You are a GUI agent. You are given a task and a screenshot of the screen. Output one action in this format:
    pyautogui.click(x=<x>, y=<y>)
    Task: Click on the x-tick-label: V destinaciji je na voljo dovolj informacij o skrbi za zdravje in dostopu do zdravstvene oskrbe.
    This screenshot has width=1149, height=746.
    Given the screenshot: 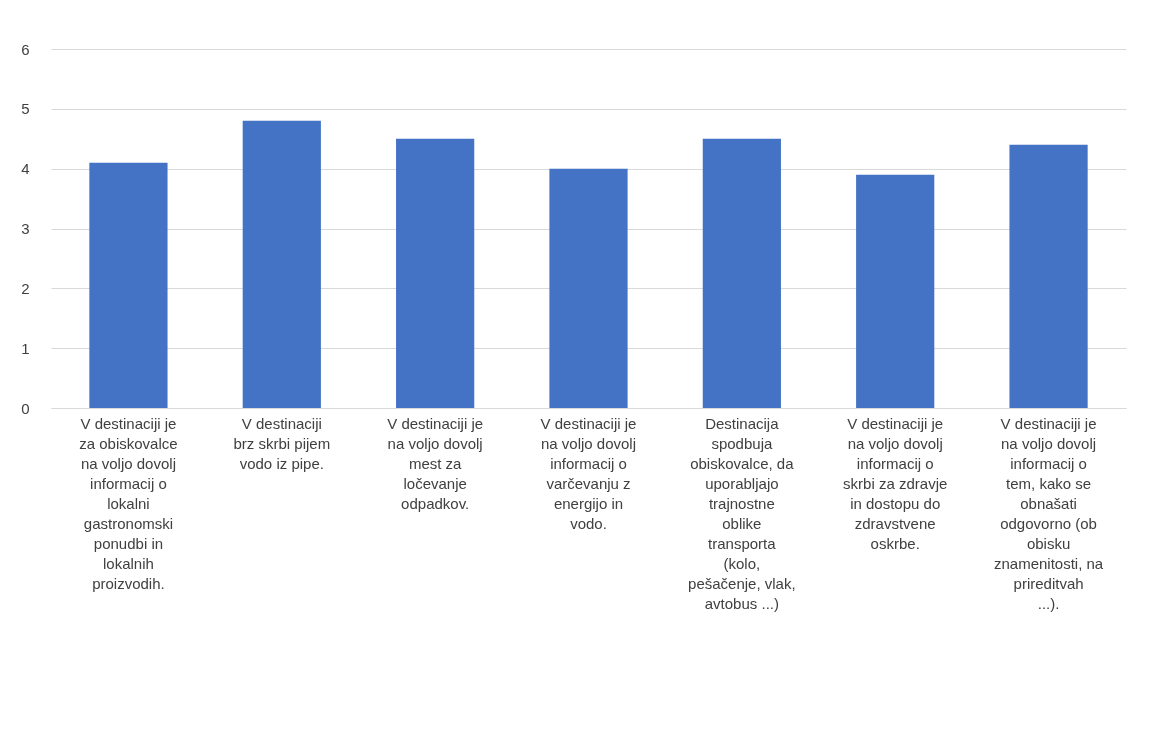 What is the action you would take?
    pyautogui.click(x=895, y=483)
    